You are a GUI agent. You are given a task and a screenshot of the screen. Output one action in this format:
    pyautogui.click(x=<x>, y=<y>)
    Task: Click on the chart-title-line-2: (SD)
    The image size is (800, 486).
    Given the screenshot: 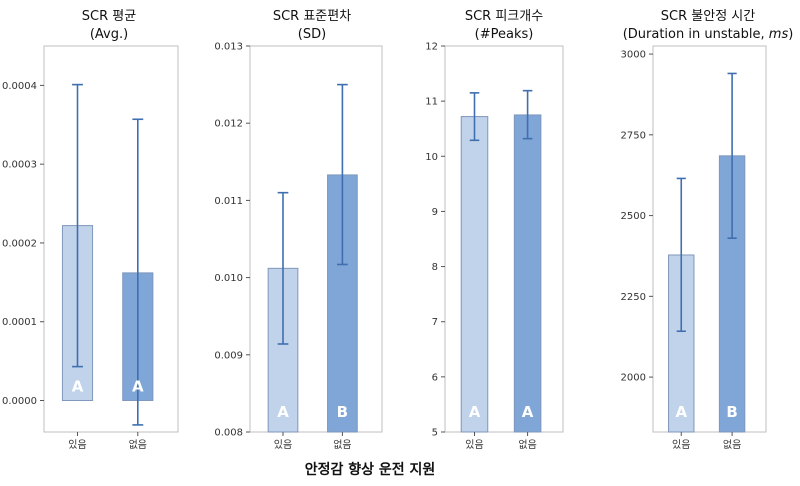 What is the action you would take?
    pyautogui.click(x=312, y=34)
    